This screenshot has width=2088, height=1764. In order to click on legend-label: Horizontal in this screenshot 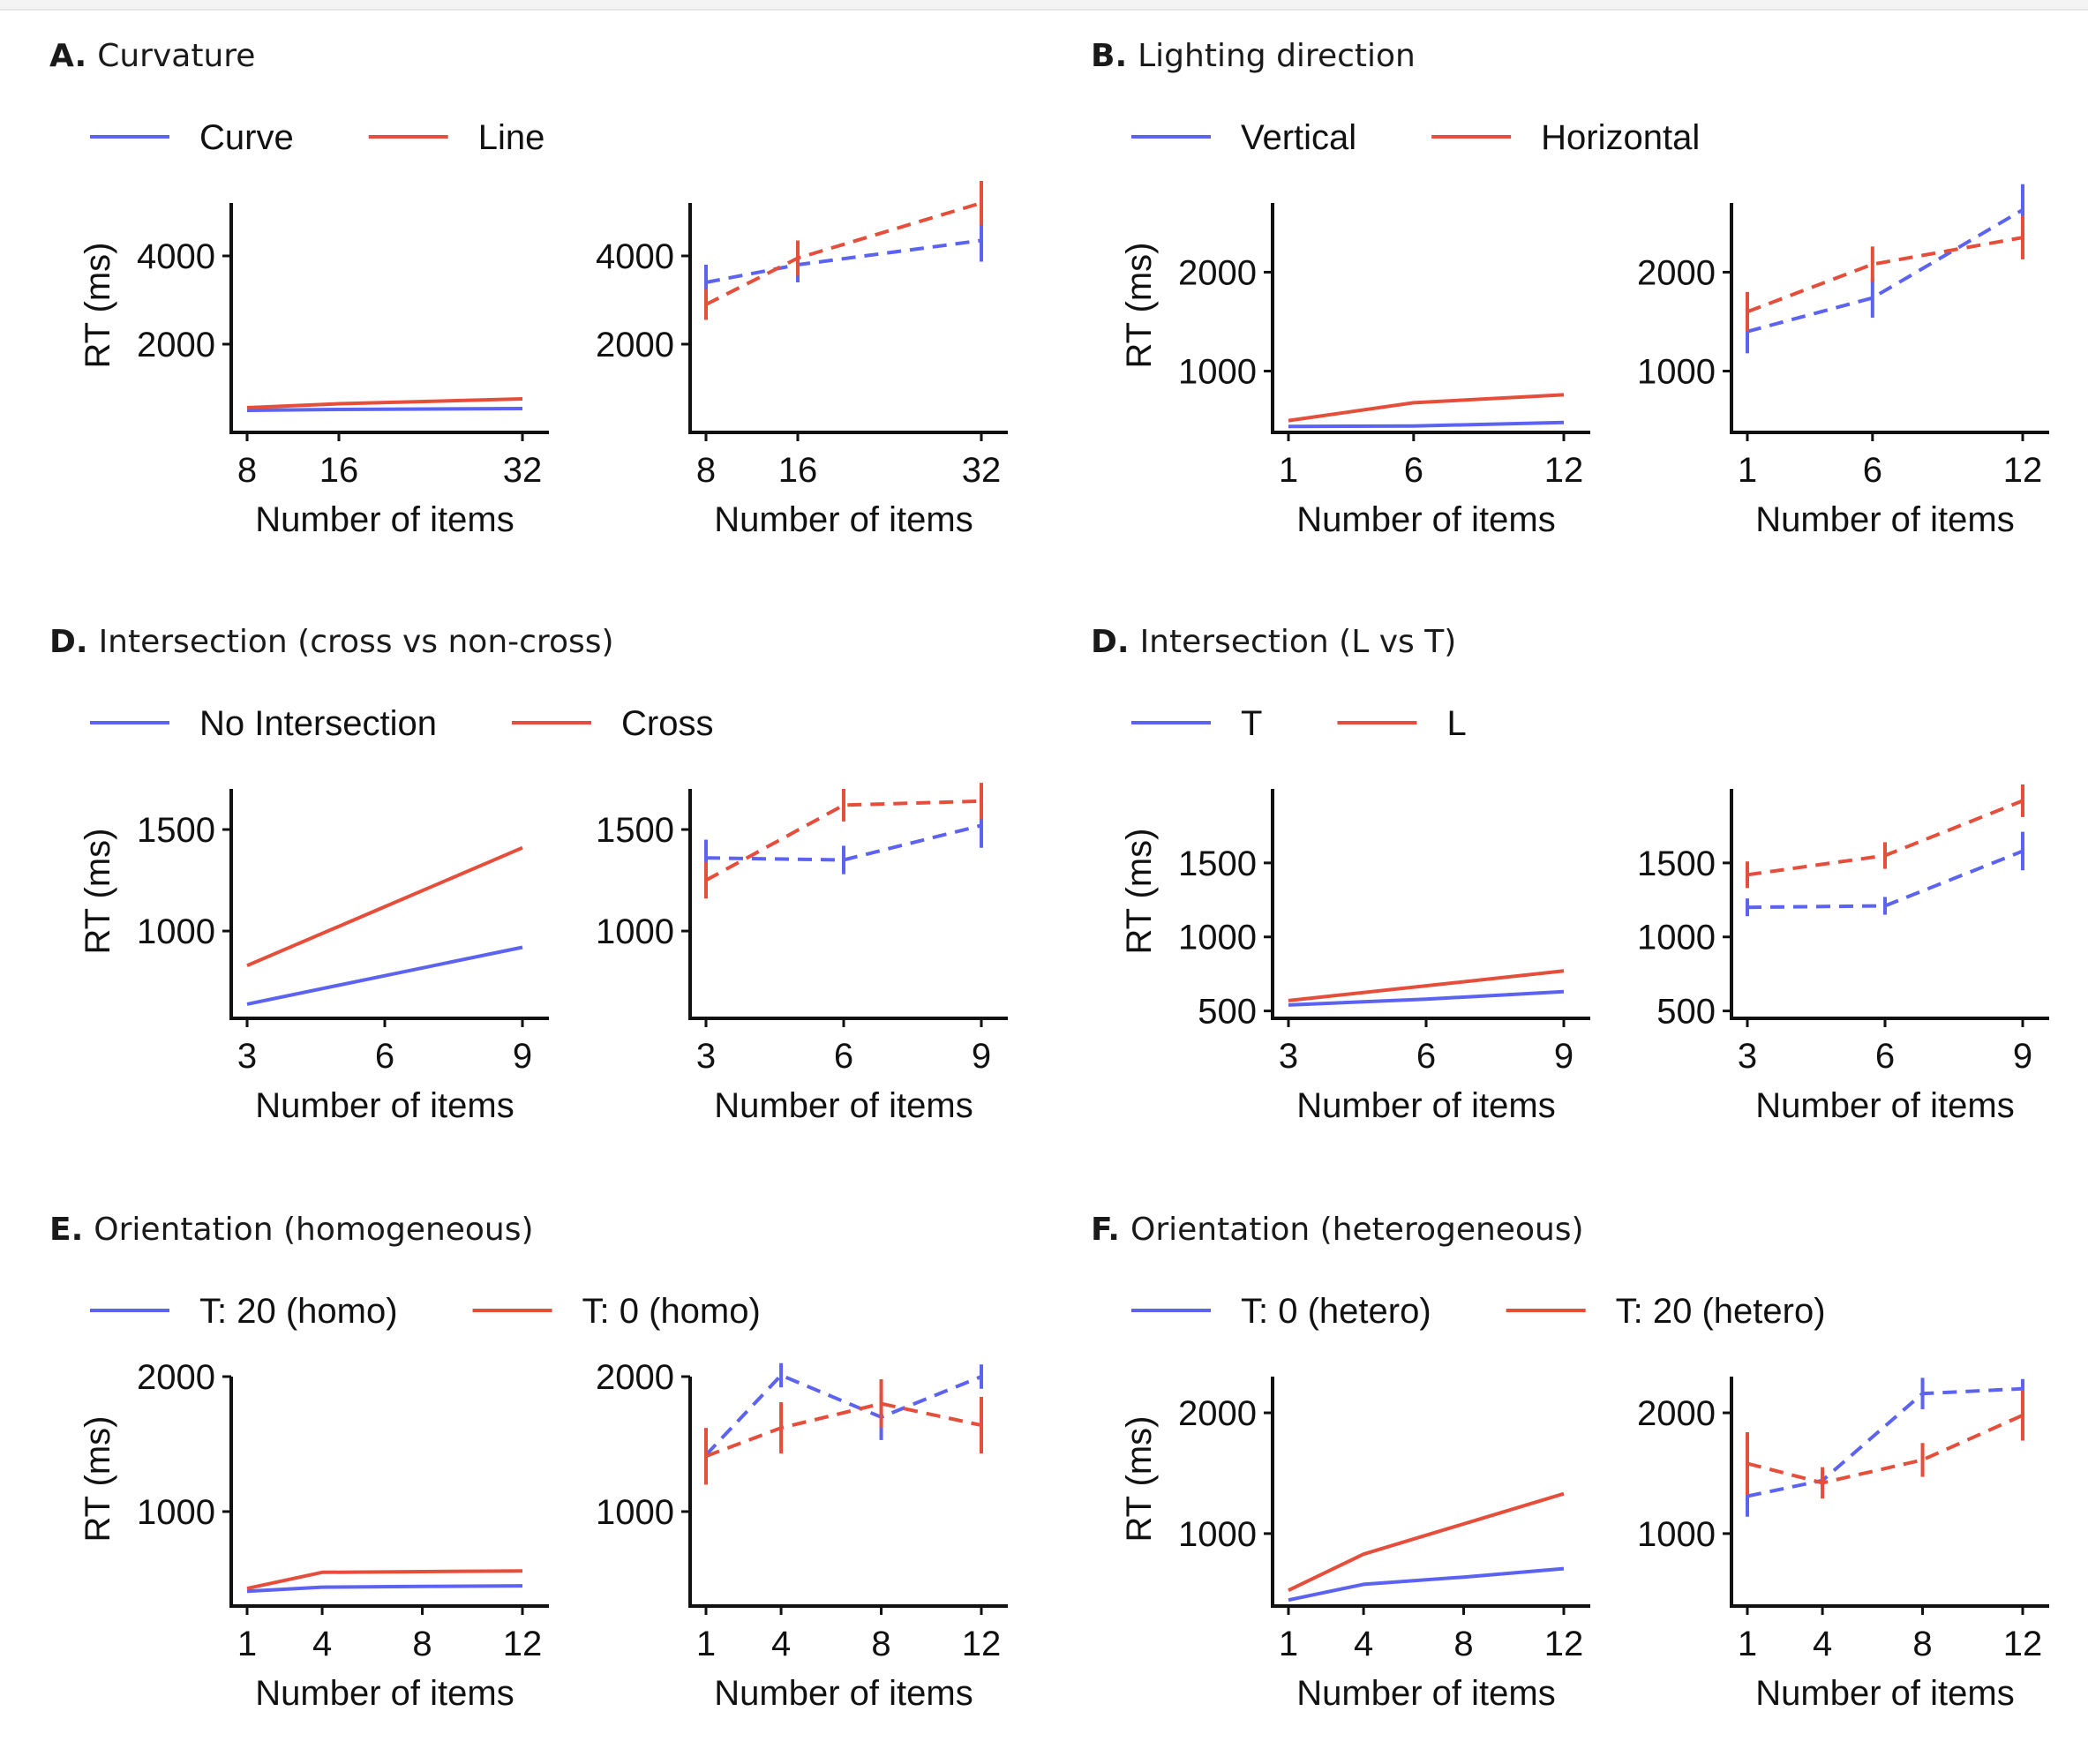, I will do `click(1620, 137)`.